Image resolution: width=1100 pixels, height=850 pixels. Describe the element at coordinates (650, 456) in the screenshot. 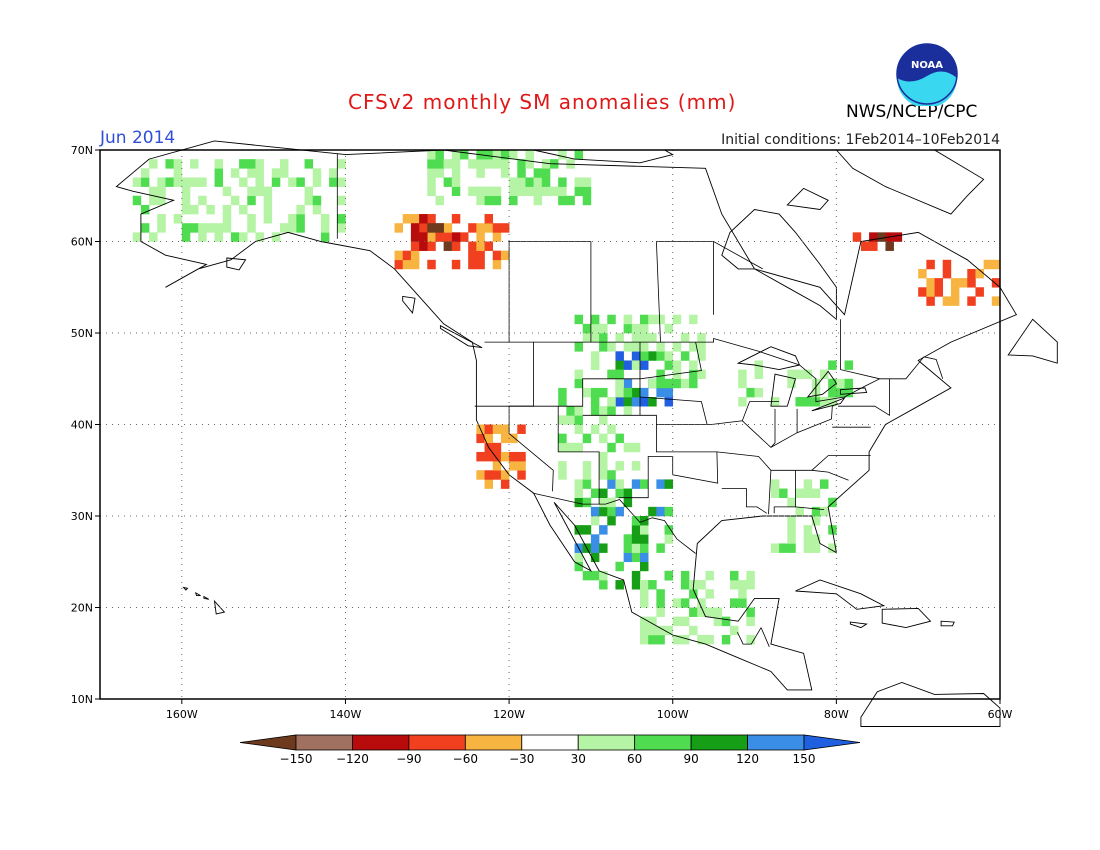

I see `boundary-line` at that location.